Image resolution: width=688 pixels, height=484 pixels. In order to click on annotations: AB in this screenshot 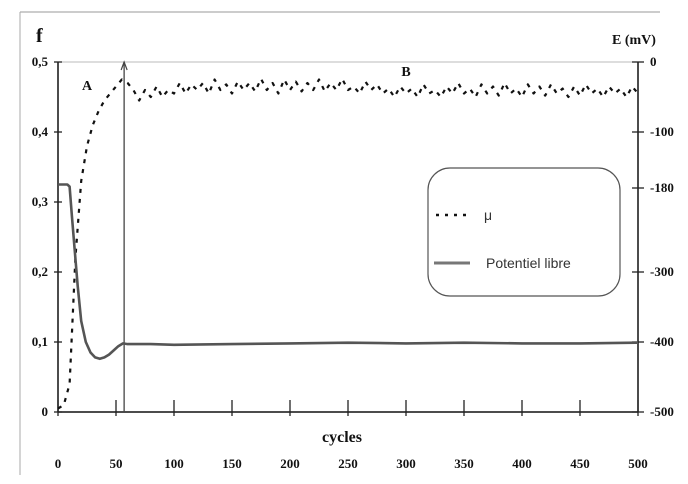, I will do `click(246, 79)`.